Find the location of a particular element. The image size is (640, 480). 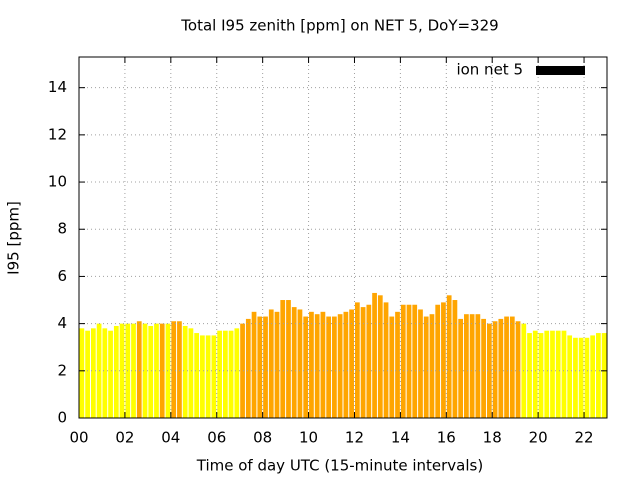

y-tick-label: 8 is located at coordinates (62, 229).